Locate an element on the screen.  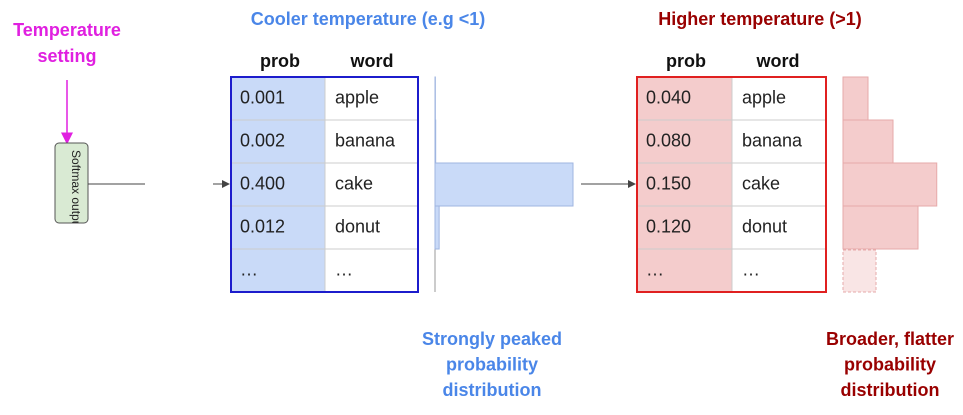
prob-cell: 0.001 is located at coordinates (262, 97).